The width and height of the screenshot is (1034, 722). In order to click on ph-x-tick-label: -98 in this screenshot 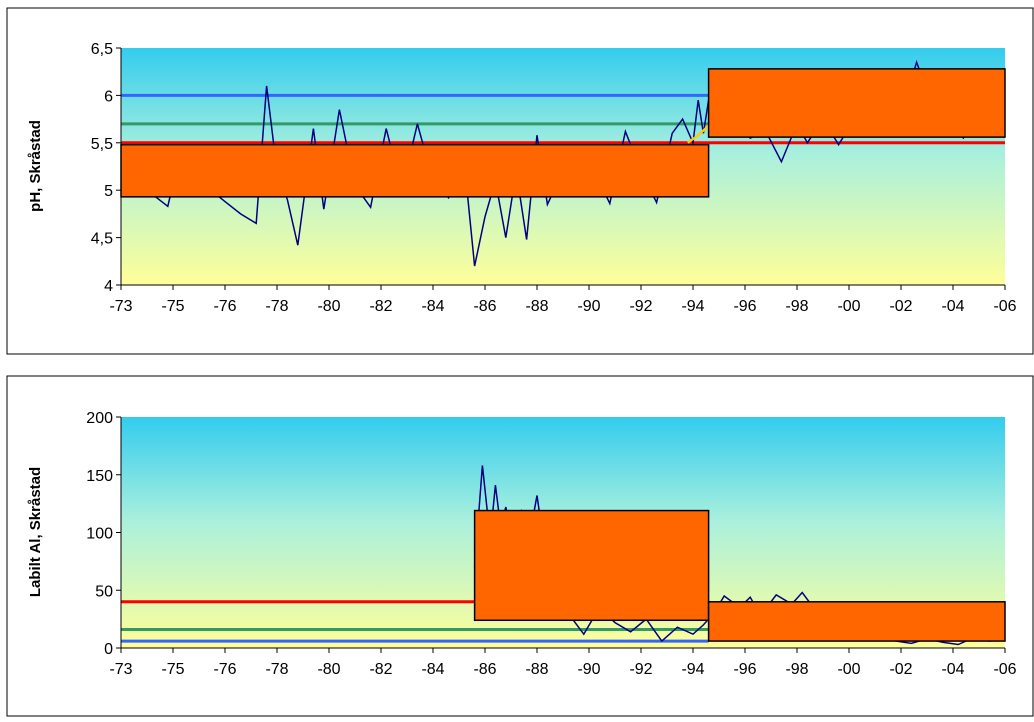, I will do `click(796, 306)`.